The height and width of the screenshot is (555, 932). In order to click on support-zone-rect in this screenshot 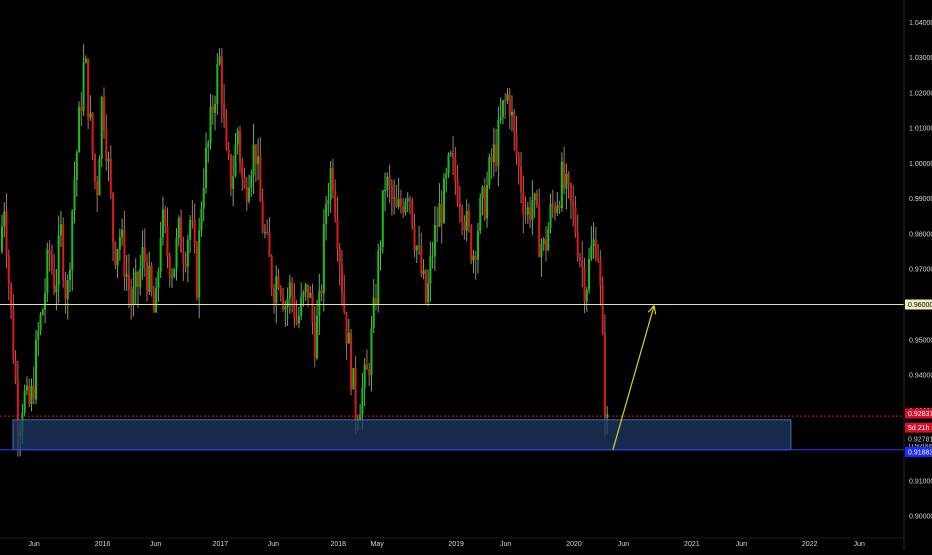, I will do `click(402, 435)`.